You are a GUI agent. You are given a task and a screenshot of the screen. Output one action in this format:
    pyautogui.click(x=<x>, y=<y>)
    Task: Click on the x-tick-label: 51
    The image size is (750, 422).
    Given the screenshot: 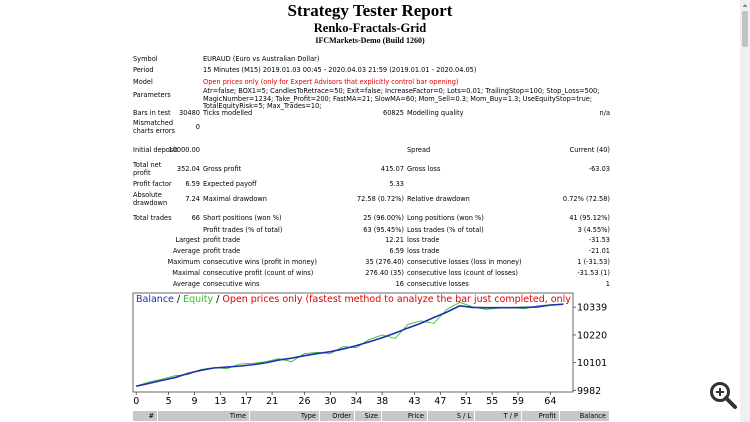 What is the action you would take?
    pyautogui.click(x=466, y=401)
    